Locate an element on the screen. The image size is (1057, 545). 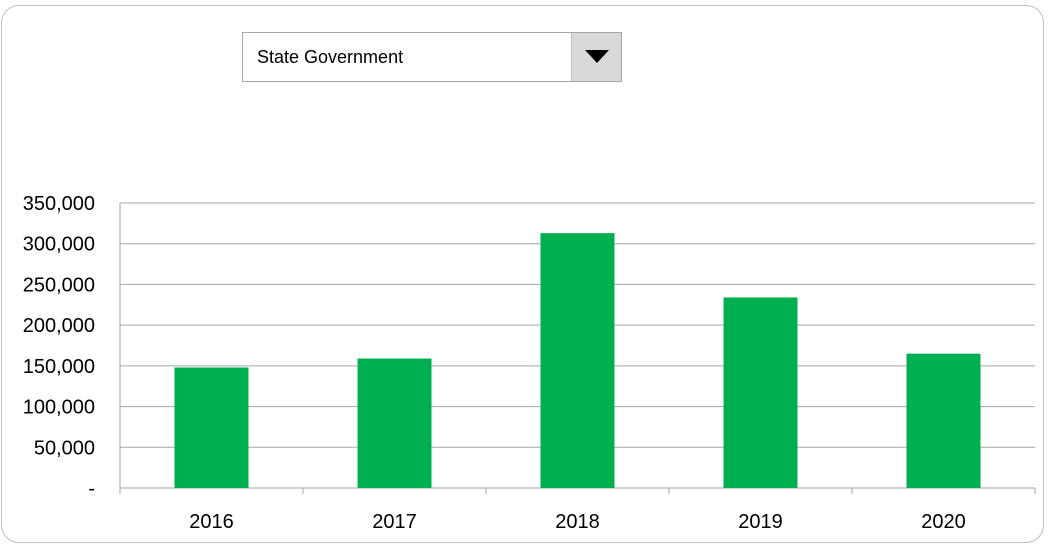
x-tick-label: 2018 is located at coordinates (577, 522).